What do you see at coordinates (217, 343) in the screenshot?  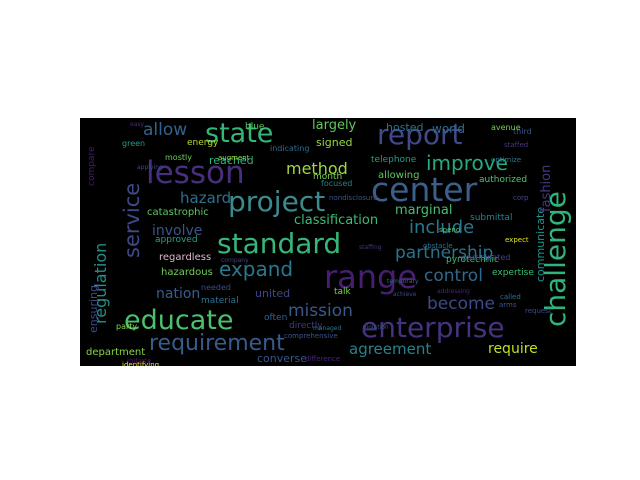 I see `word-requirement: requirement` at bounding box center [217, 343].